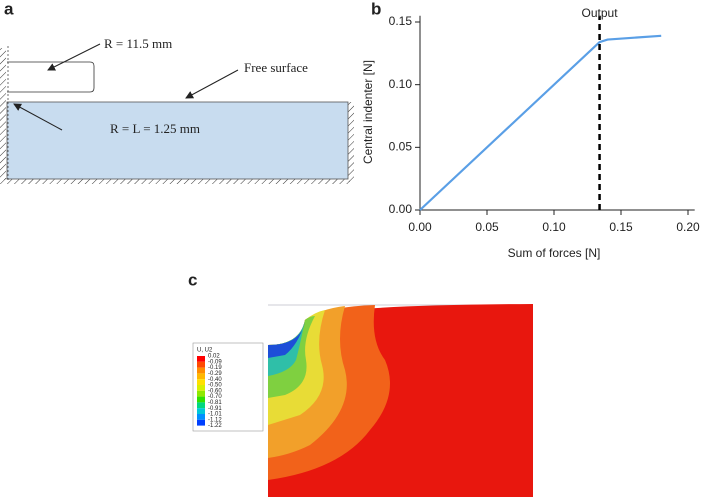 This screenshot has height=497, width=709. What do you see at coordinates (192, 279) in the screenshot?
I see `panel-label: c` at bounding box center [192, 279].